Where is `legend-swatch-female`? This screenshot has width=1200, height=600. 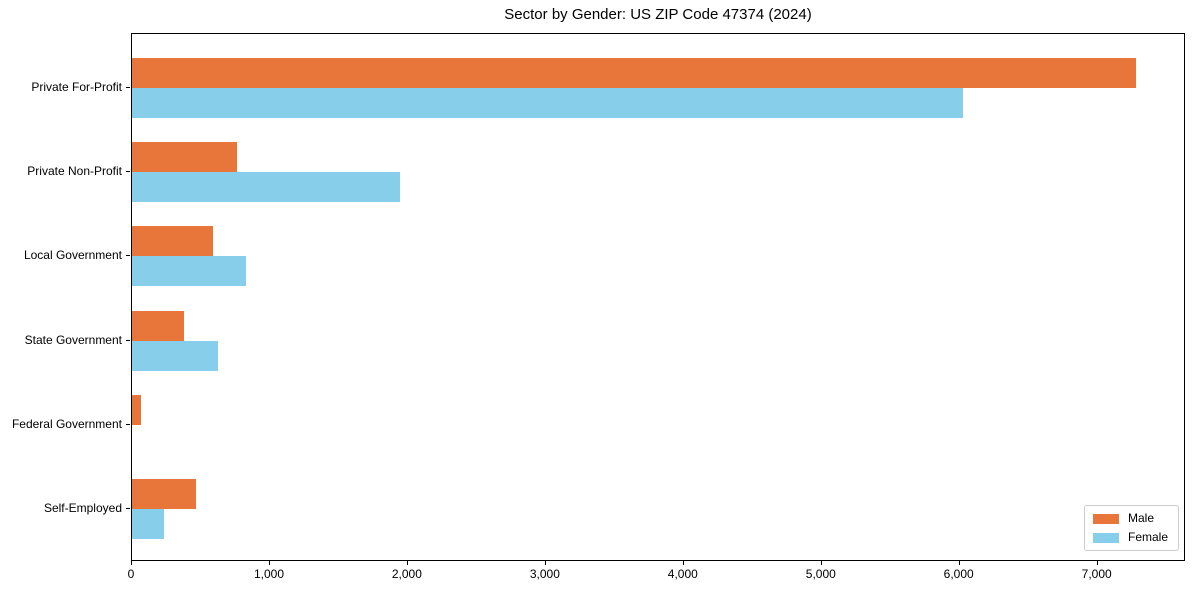 legend-swatch-female is located at coordinates (1105, 537).